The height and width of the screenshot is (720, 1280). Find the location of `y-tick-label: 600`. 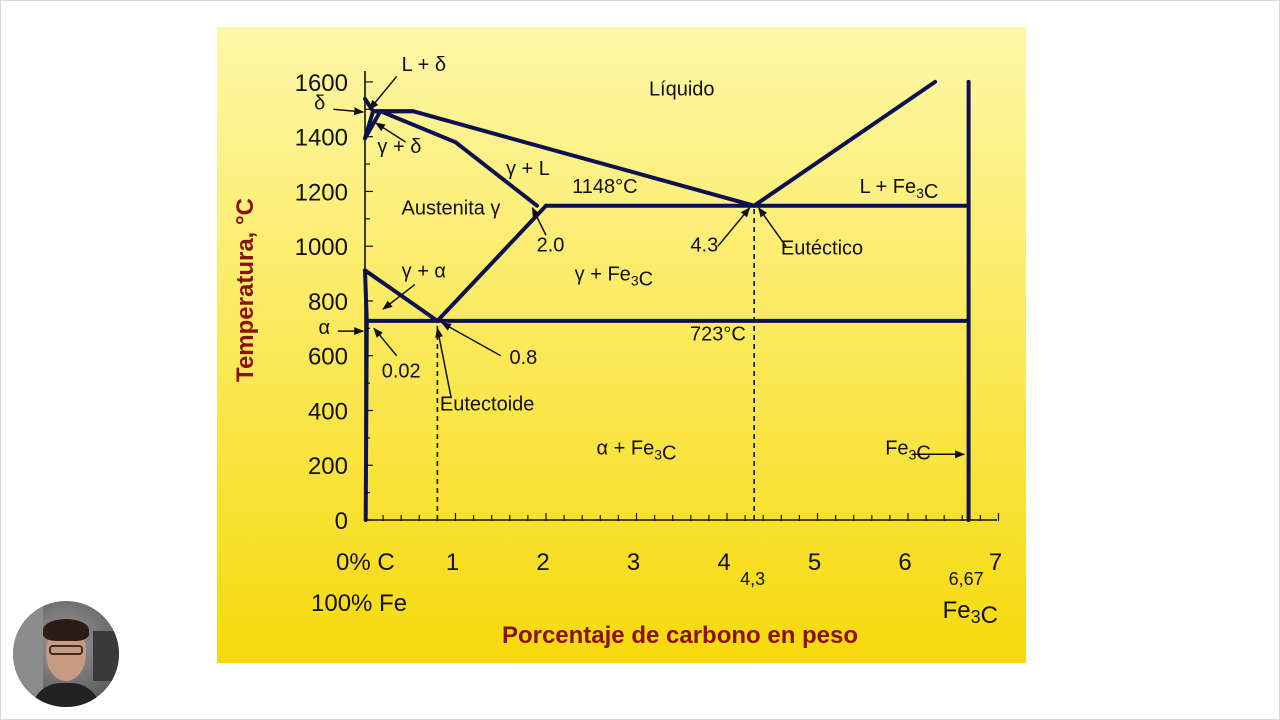

y-tick-label: 600 is located at coordinates (328, 357).